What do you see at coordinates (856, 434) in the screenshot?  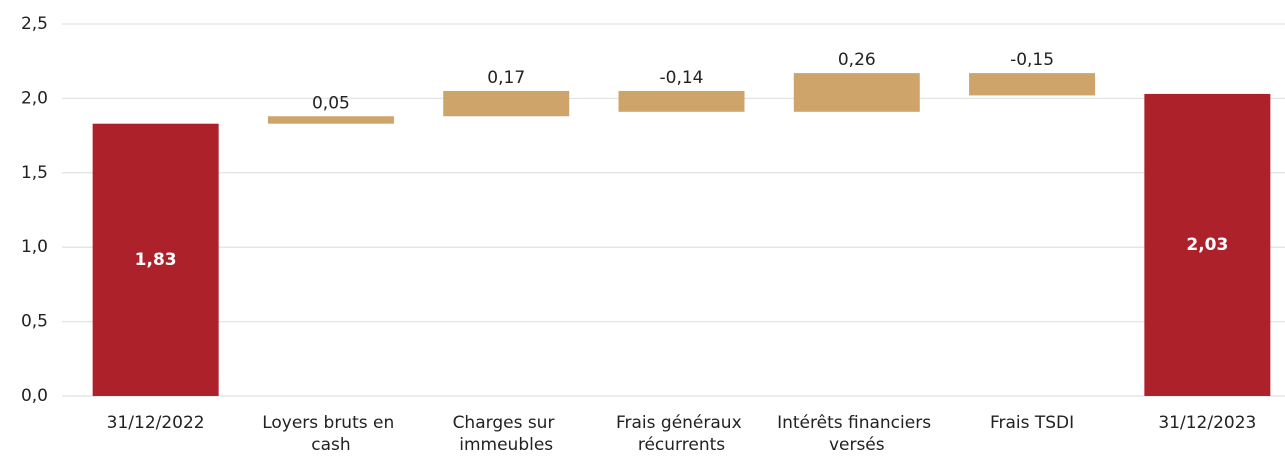 I see `x-tick-label: Intérêts financiers versés` at bounding box center [856, 434].